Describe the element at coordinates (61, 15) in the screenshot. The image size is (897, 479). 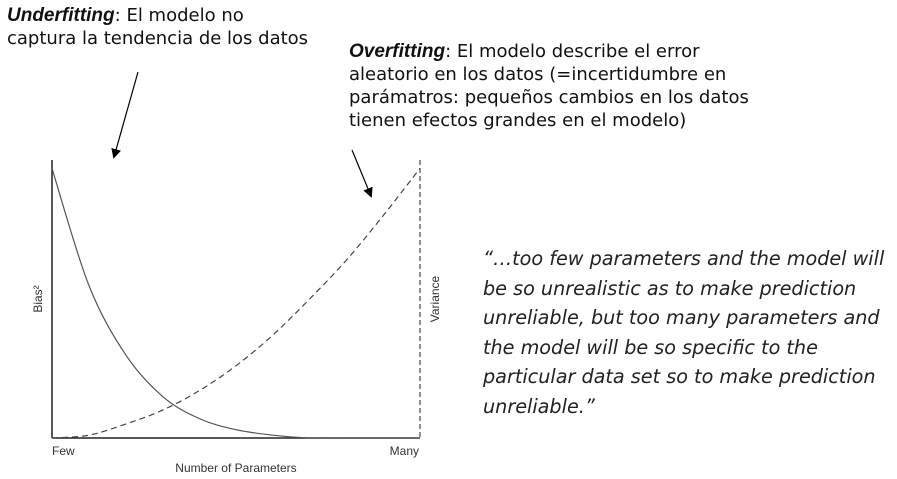
I see `underfitting-term: Underfitting` at that location.